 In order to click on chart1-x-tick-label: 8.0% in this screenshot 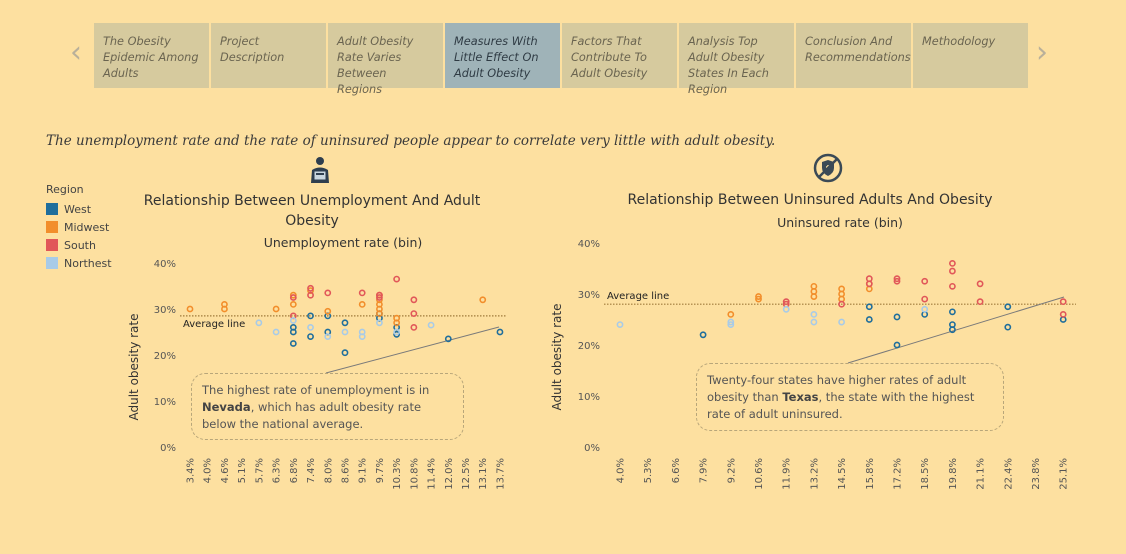, I will do `click(328, 470)`.